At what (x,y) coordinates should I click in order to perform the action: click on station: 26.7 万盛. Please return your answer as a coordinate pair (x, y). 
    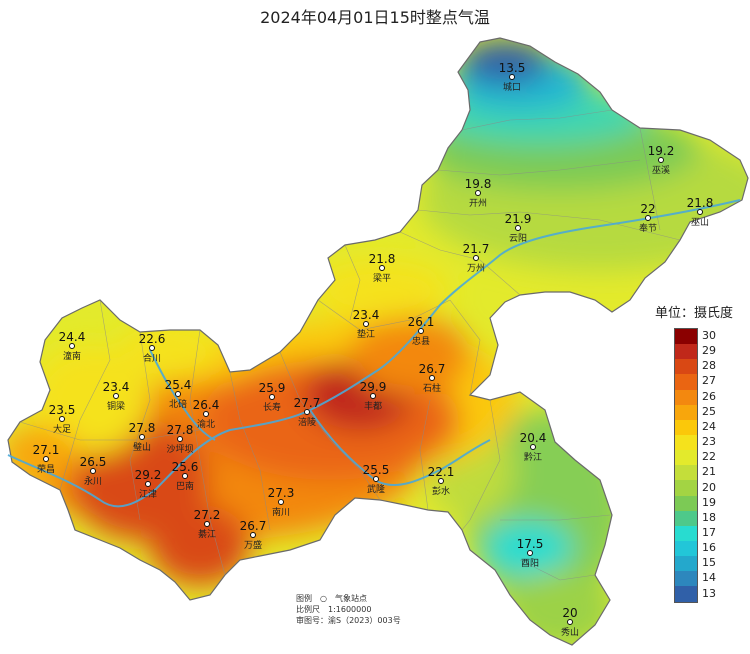
    Looking at the image, I should click on (253, 535).